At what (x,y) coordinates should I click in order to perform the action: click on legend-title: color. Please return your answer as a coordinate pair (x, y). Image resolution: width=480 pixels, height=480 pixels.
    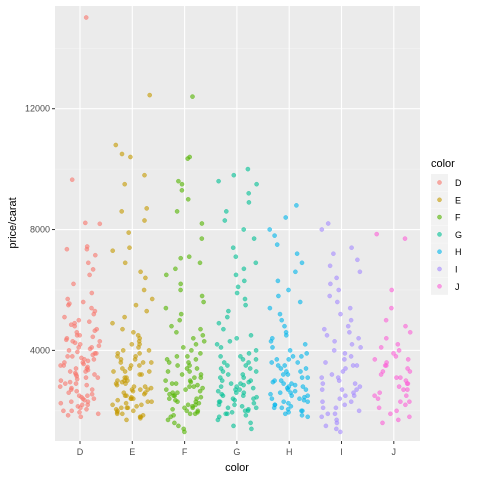
    Looking at the image, I should click on (443, 164).